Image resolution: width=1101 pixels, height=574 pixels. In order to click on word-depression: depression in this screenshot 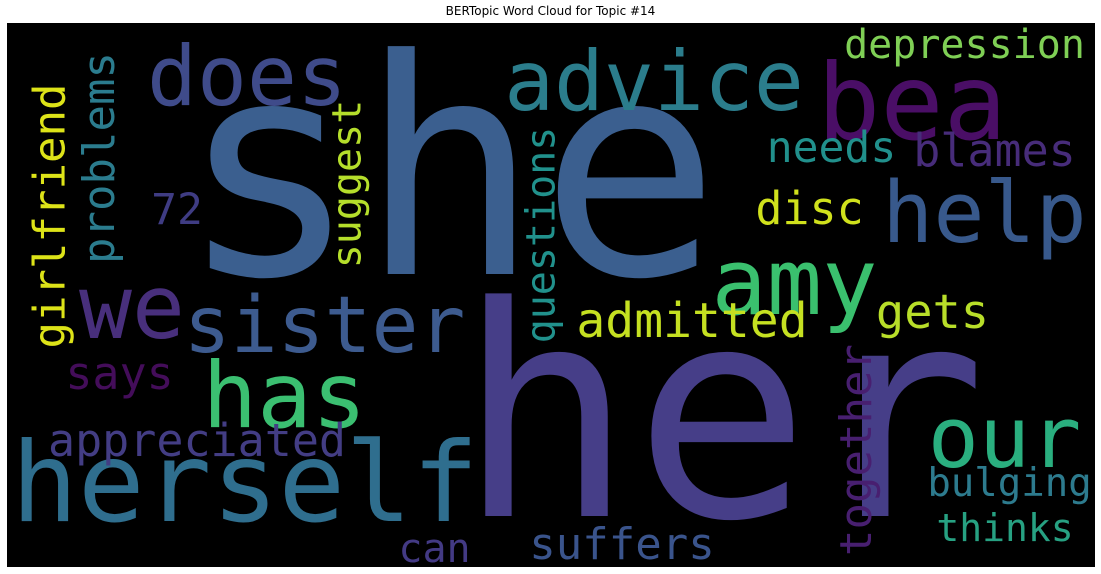, I will do `click(964, 45)`.